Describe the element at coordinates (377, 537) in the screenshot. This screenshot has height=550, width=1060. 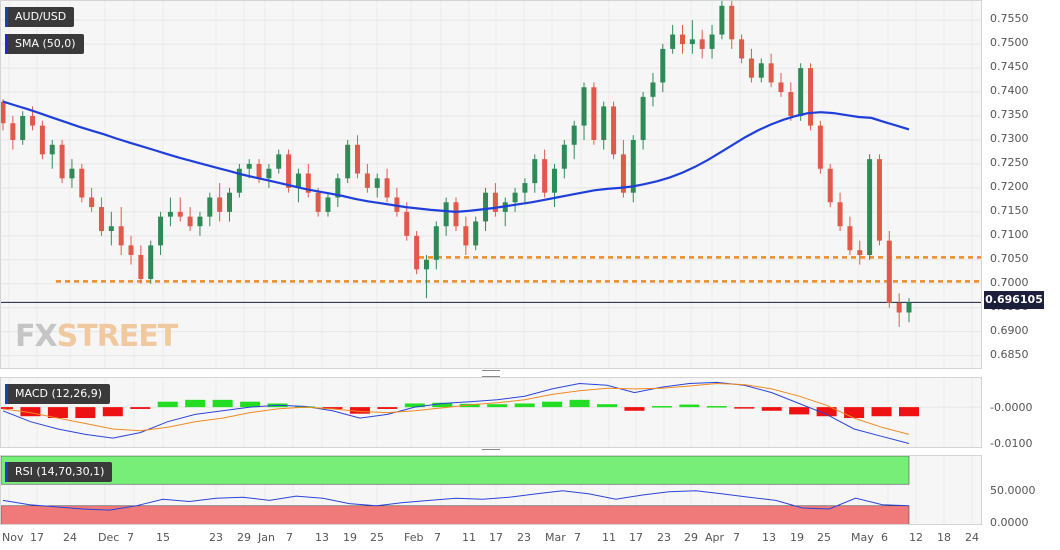
I see `date-tick-label: 25` at that location.